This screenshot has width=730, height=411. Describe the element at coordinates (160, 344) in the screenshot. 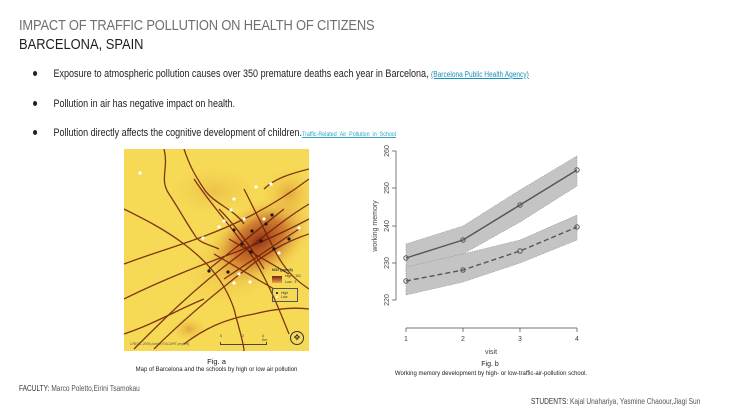

I see `map-credit: CREAL 2009 (under ESCAPE project)` at that location.